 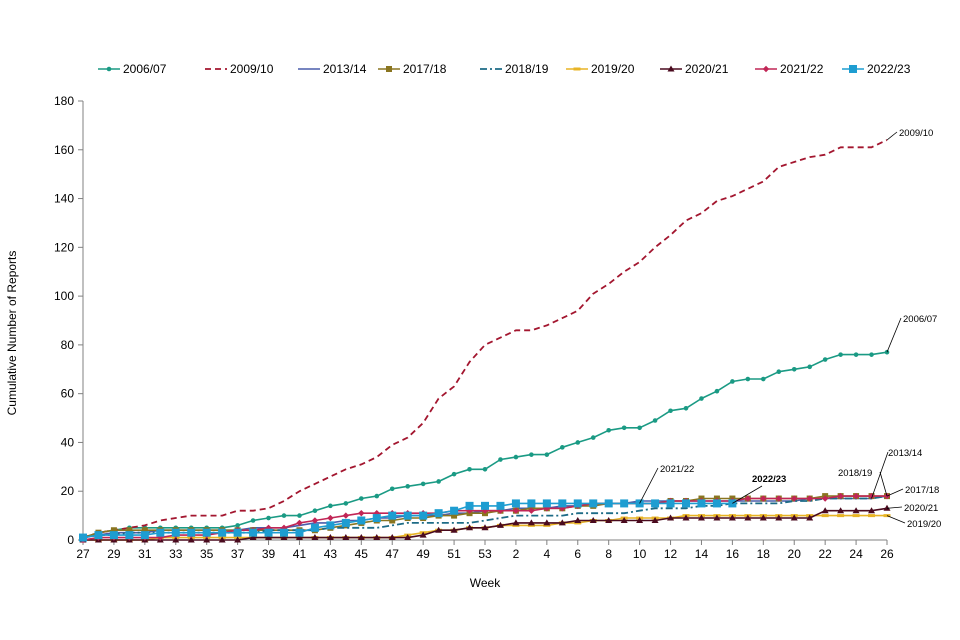 I want to click on x-tick-label: 10, so click(x=640, y=554).